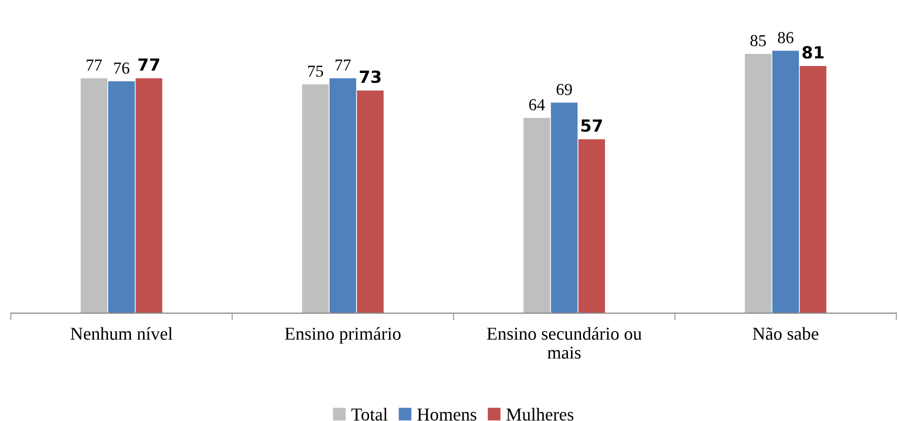 Image resolution: width=899 pixels, height=421 pixels. Describe the element at coordinates (537, 104) in the screenshot. I see `data-label: 64` at that location.